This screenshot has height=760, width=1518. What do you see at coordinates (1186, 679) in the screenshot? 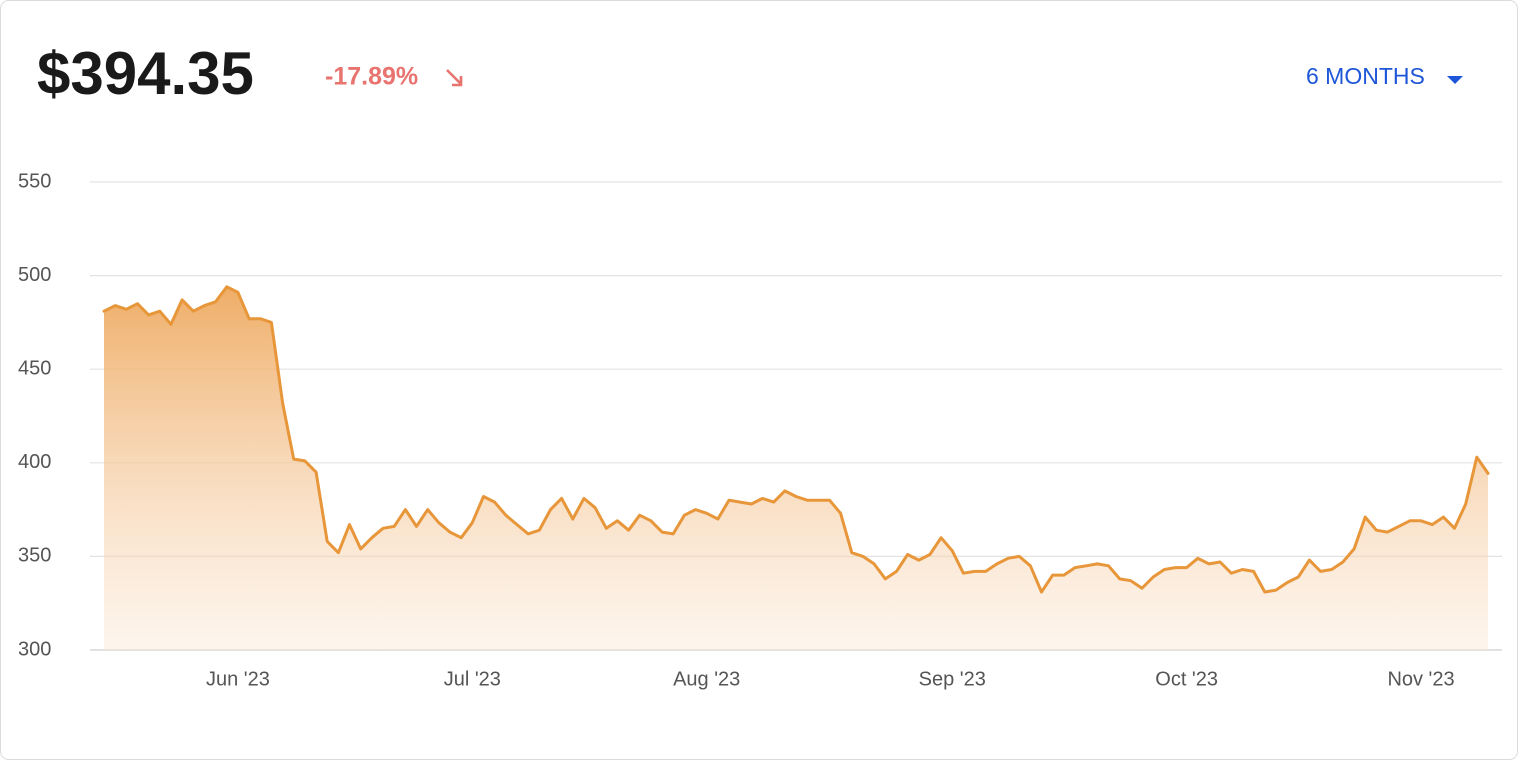
I see `x-tick-label: Oct '23` at bounding box center [1186, 679].